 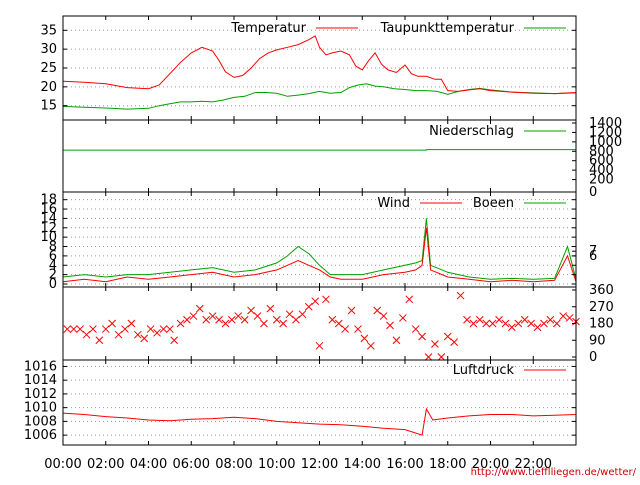 What do you see at coordinates (48, 49) in the screenshot?
I see `y-tick-label: 30` at bounding box center [48, 49].